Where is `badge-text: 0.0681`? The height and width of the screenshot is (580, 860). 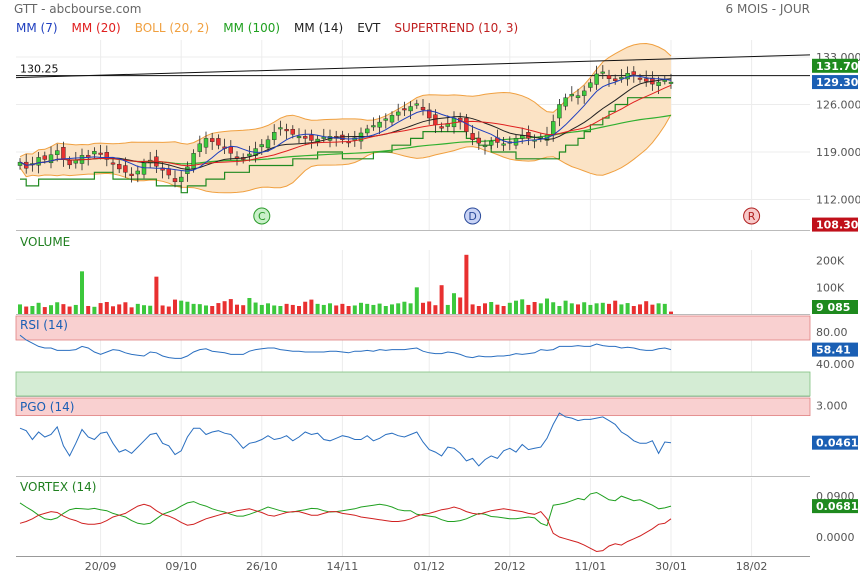
badge-text: 0.0681 is located at coordinates (837, 506).